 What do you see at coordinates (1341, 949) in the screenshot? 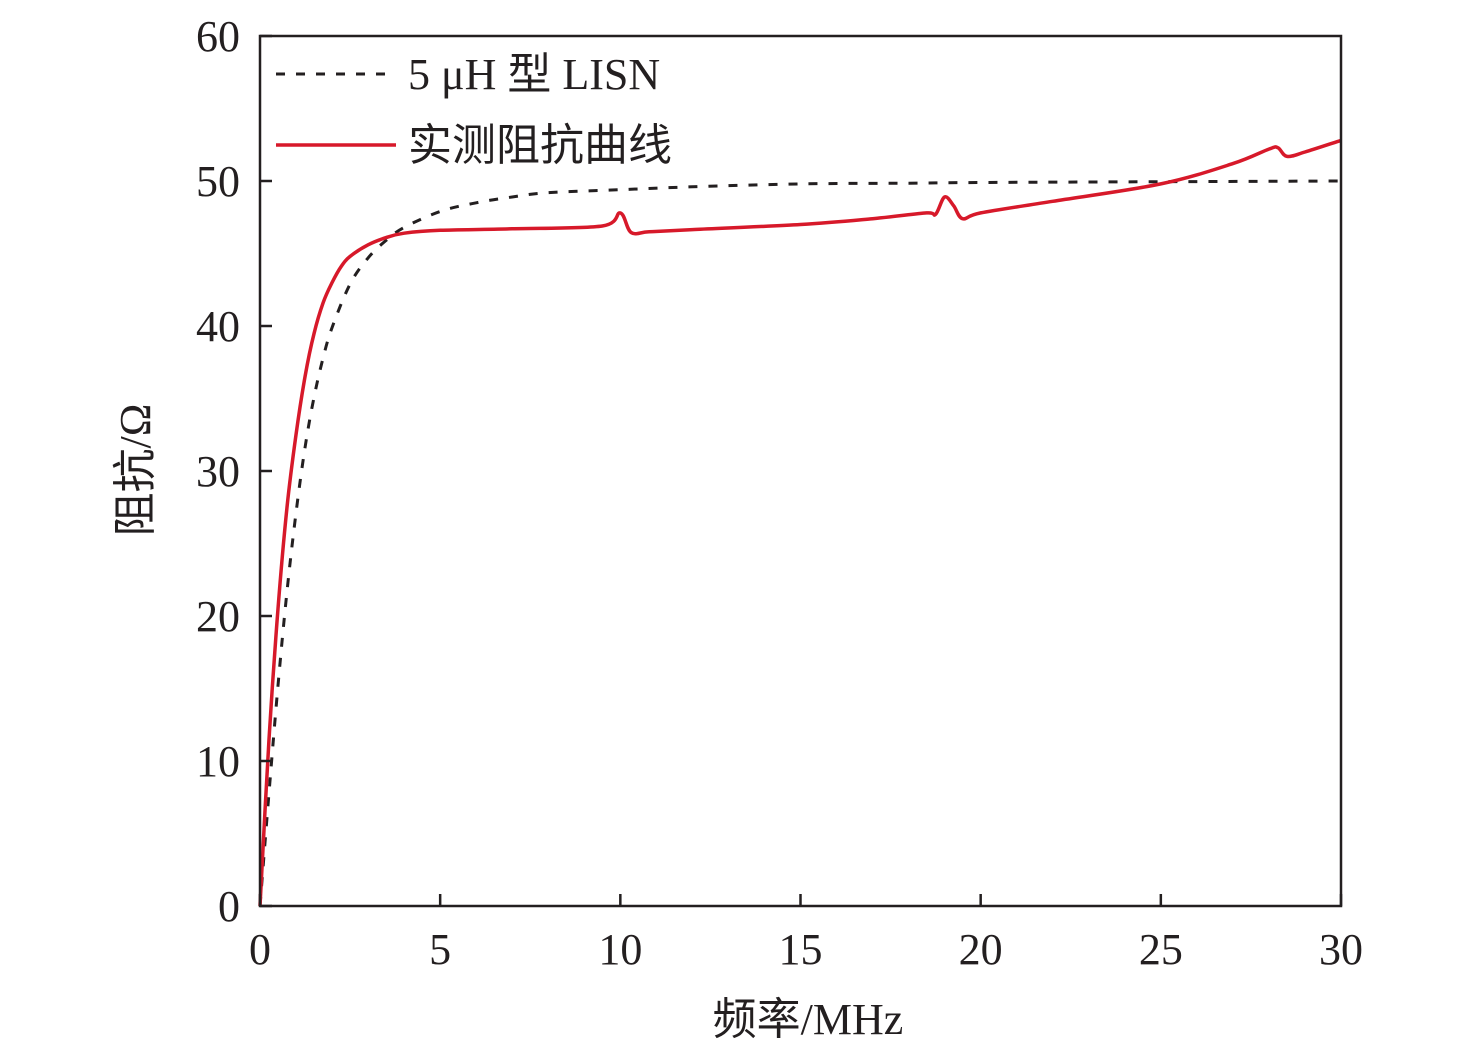
I see `x-tick-label: 30` at bounding box center [1341, 949].